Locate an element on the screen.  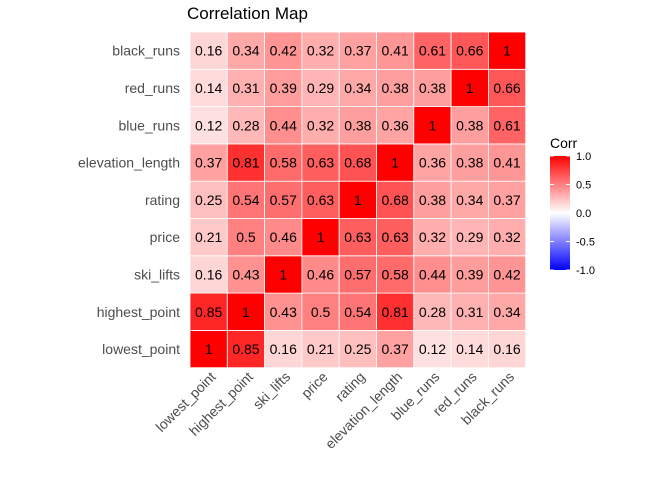
cell-value-label: 0.68 is located at coordinates (395, 200).